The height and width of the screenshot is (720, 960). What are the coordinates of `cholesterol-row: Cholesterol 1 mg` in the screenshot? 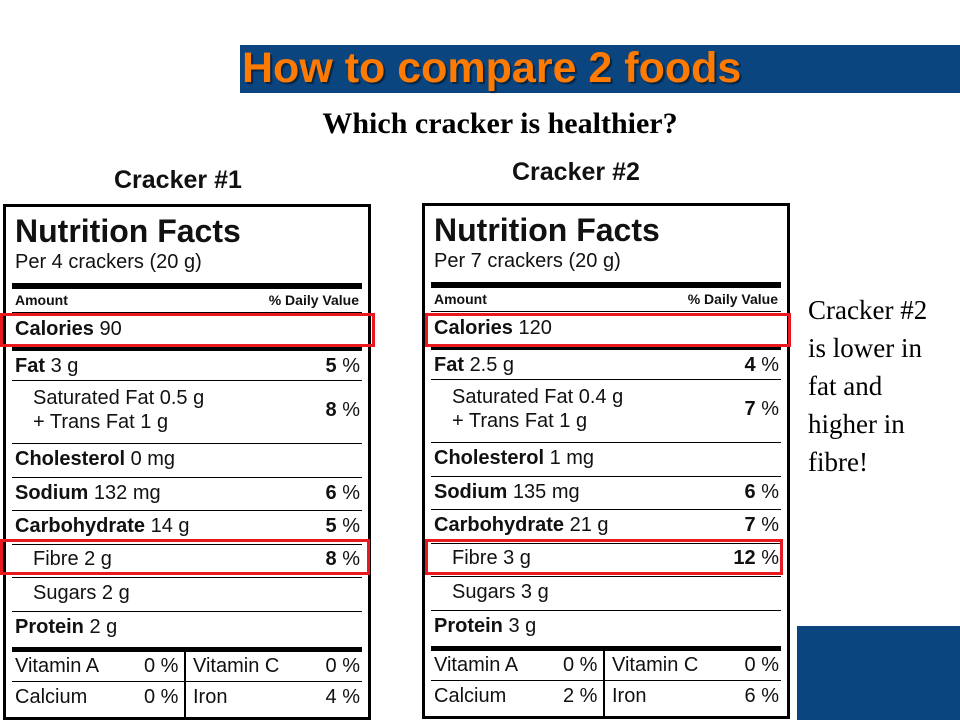 It's located at (606, 459).